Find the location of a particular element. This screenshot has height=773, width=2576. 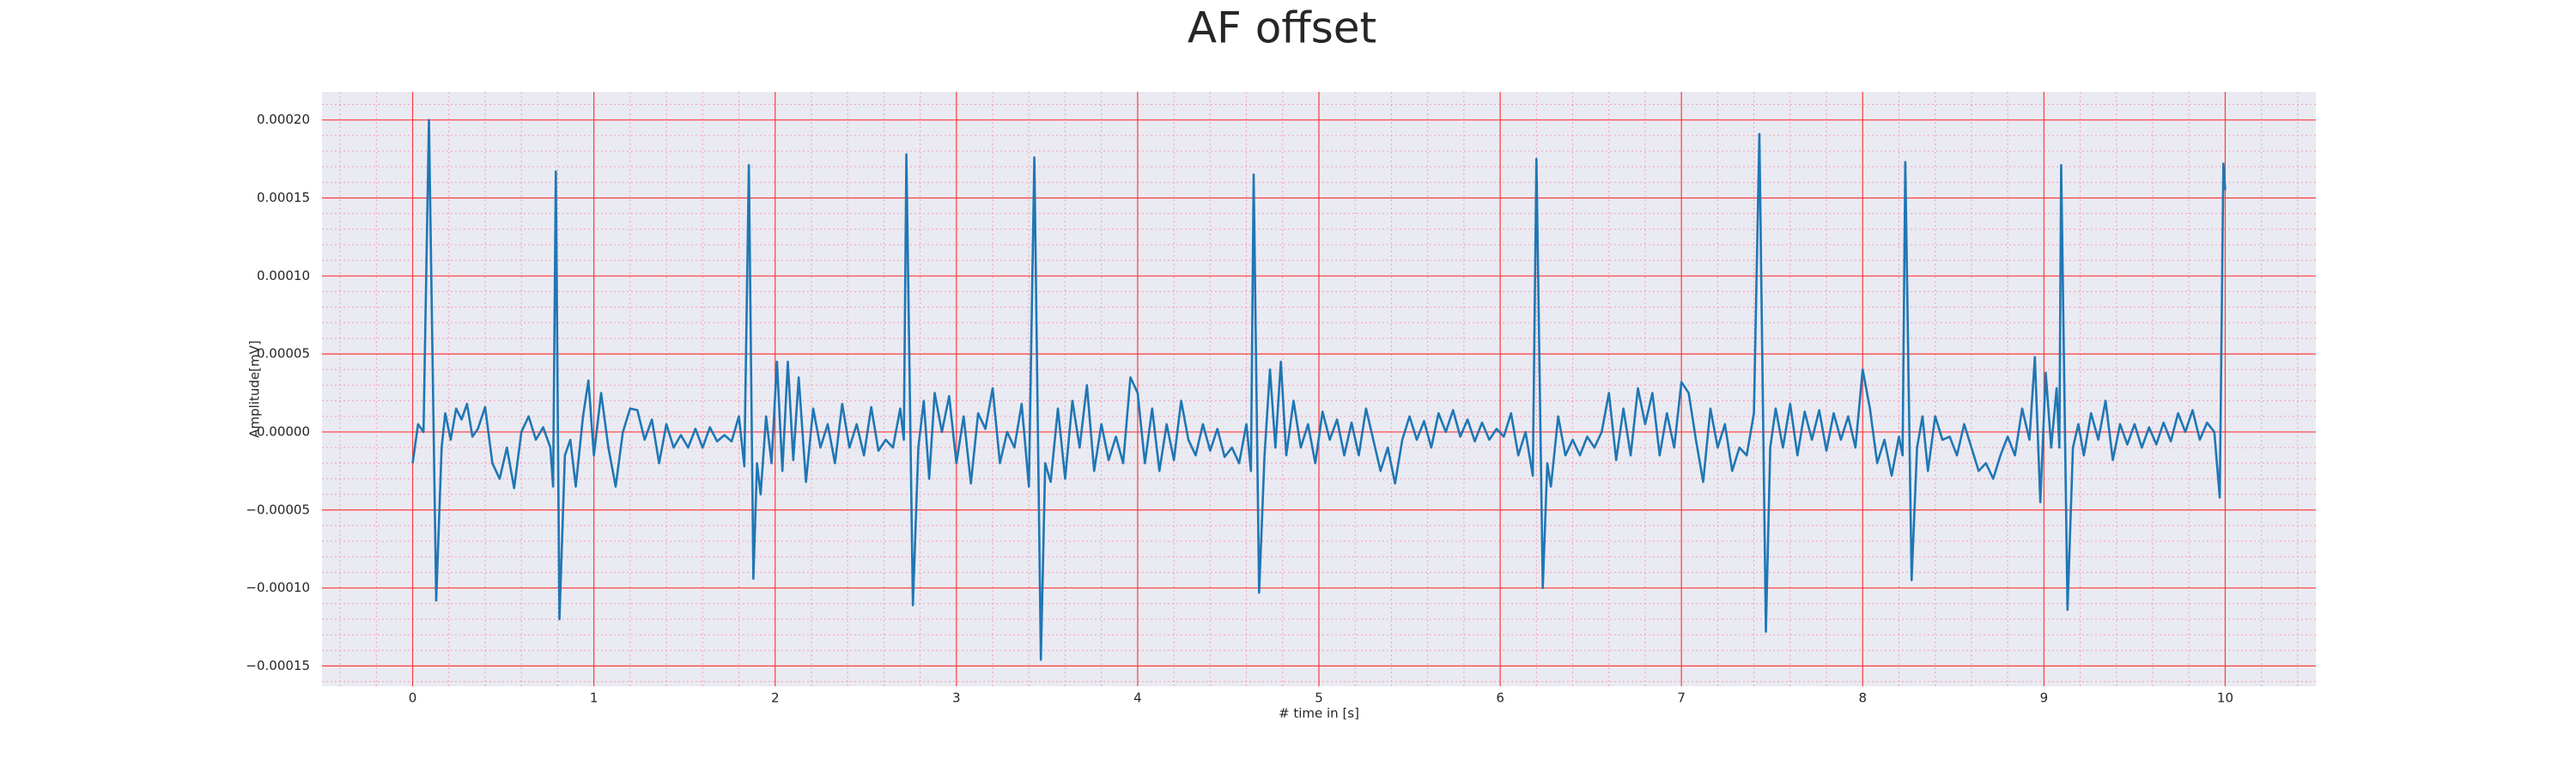

x-tick-label: 0 is located at coordinates (413, 698).